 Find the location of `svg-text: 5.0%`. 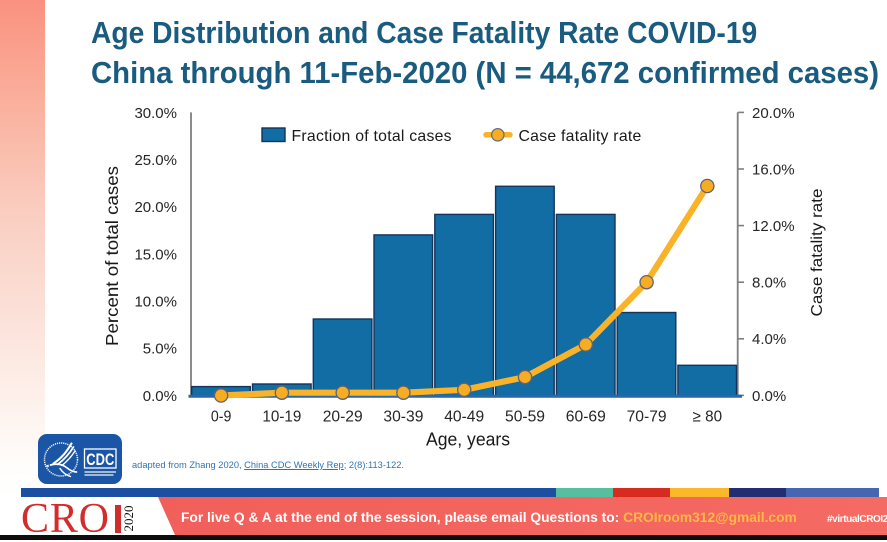

svg-text: 5.0% is located at coordinates (160, 349).